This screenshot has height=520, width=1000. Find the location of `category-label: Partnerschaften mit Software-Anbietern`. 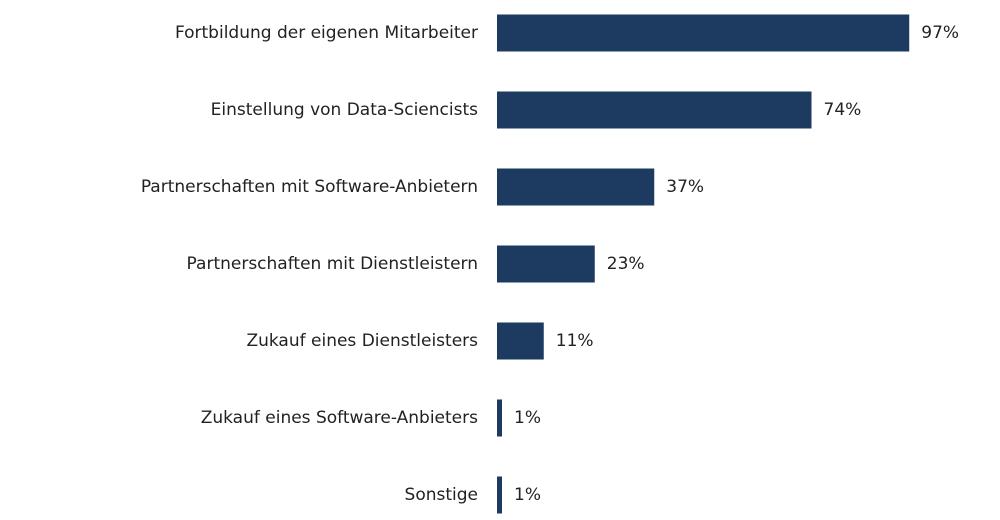

category-label: Partnerschaften mit Software-Anbietern is located at coordinates (309, 187).